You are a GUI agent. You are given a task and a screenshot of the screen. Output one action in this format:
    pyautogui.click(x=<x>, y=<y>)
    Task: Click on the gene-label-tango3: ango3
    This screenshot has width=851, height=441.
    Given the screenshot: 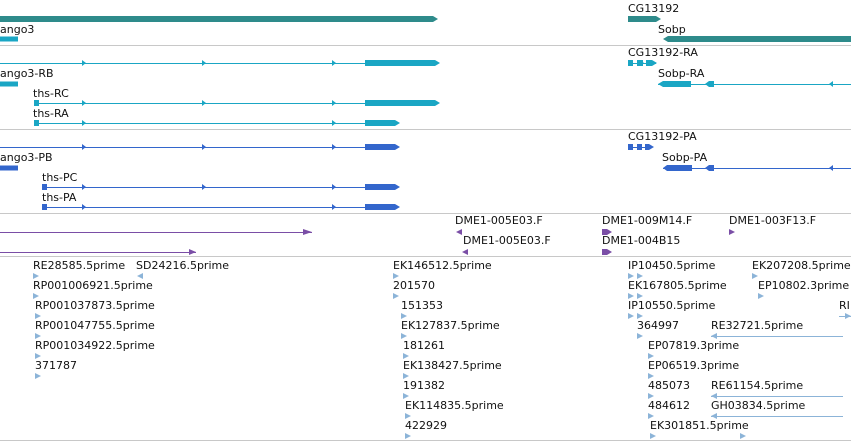 What is the action you would take?
    pyautogui.click(x=17, y=29)
    